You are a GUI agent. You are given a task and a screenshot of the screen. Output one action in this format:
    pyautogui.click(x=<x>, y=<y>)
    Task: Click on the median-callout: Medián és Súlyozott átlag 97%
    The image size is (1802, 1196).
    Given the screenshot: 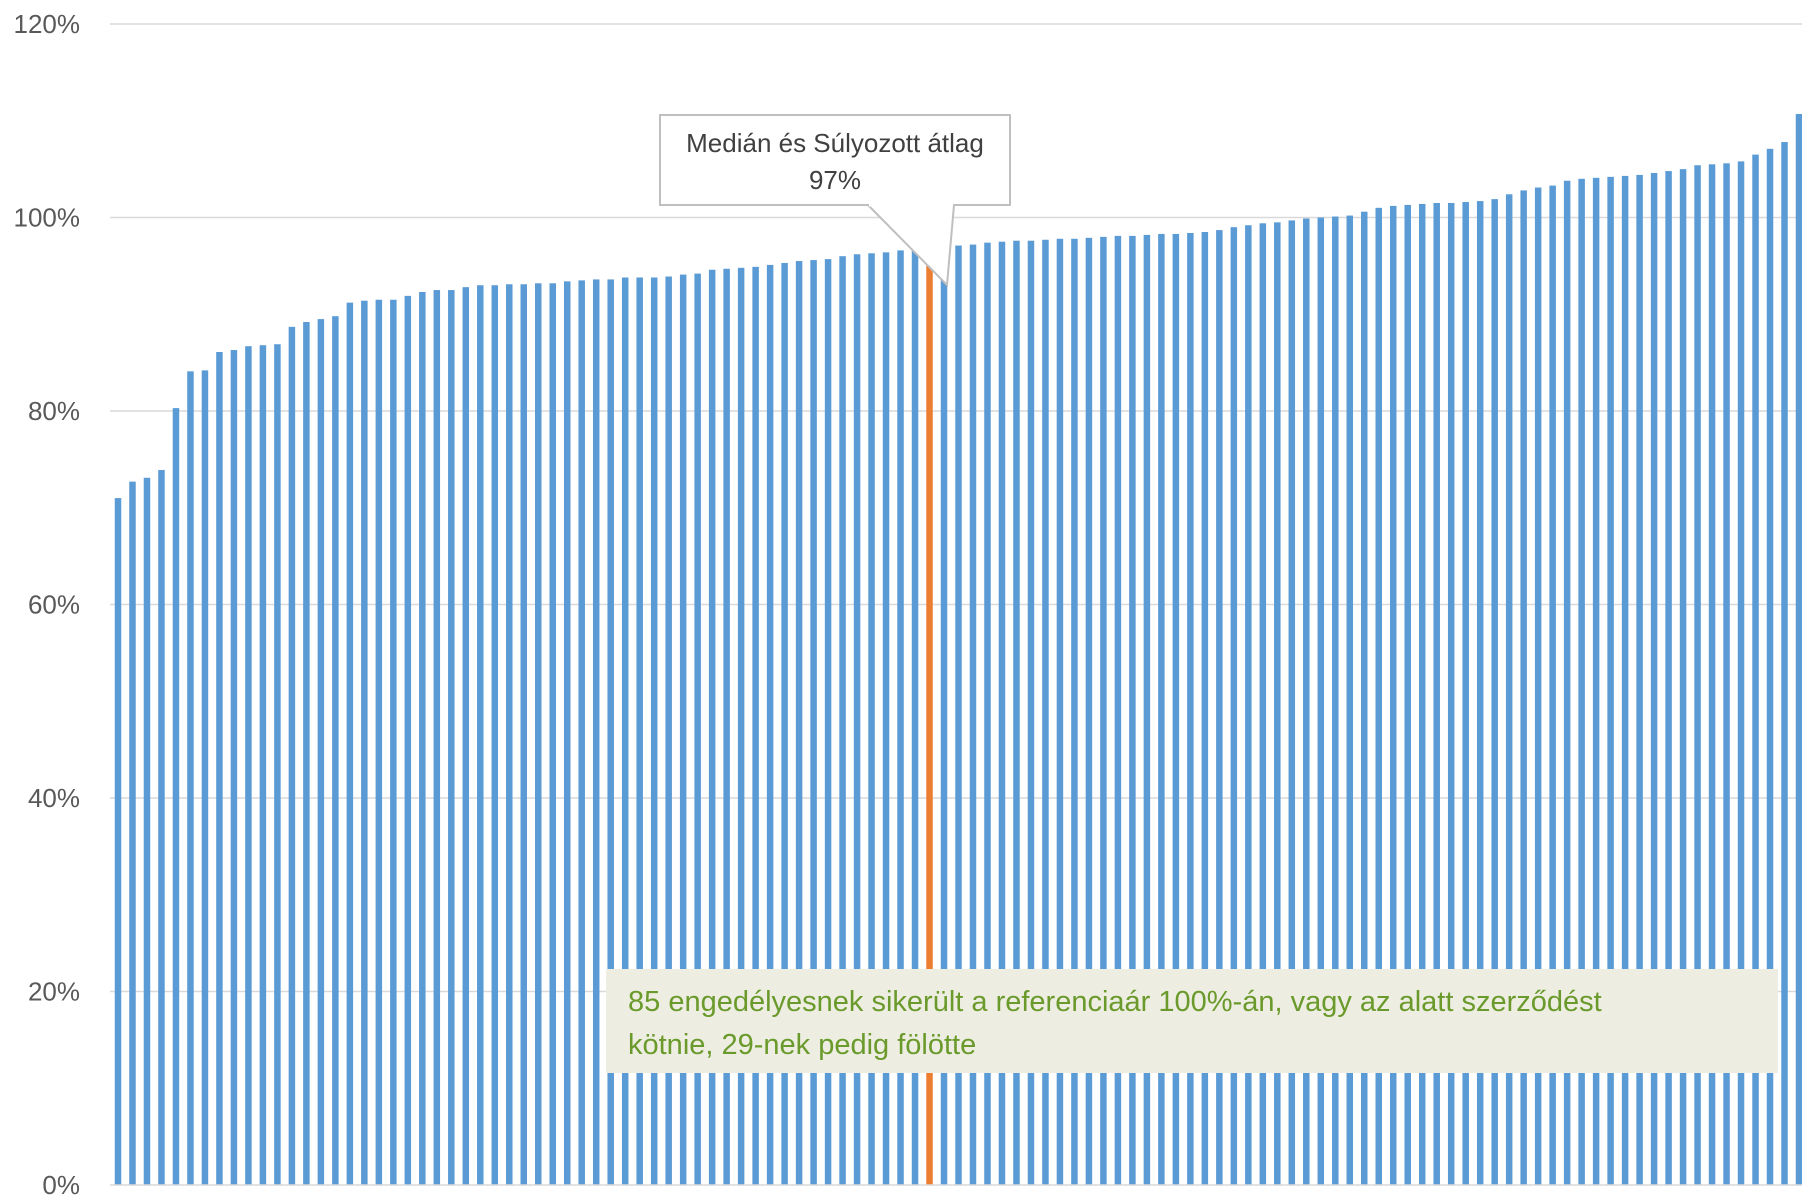 What is the action you would take?
    pyautogui.click(x=835, y=160)
    